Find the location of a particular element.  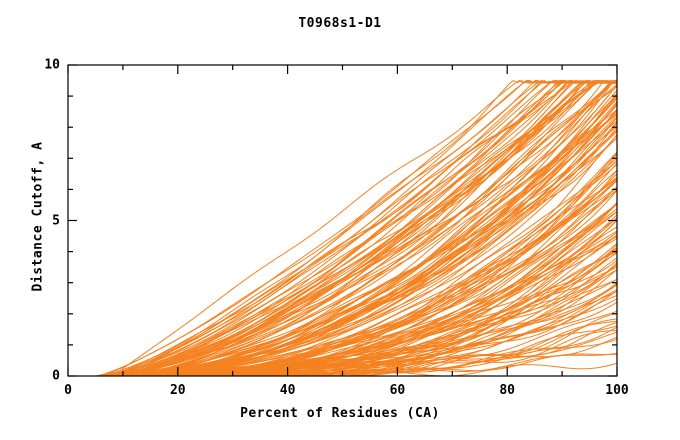

x-tick-label: 0 is located at coordinates (68, 390).